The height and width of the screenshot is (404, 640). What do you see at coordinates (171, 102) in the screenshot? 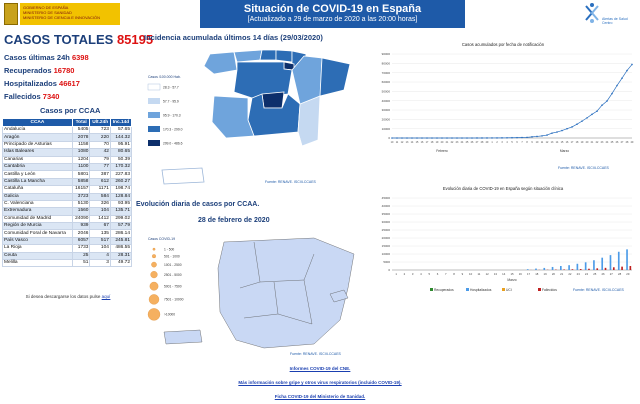
I see `legend-label-2: 57.7 - 95.9` at bounding box center [171, 102].